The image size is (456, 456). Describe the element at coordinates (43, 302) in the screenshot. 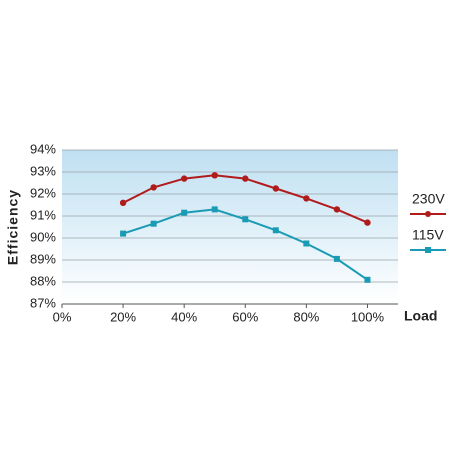

I see `y-tick-label: 87%` at that location.